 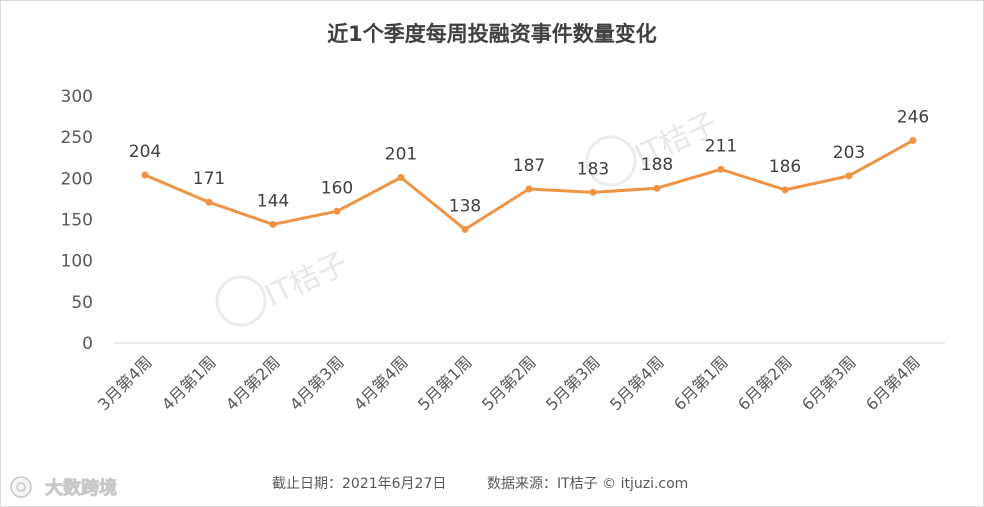 What do you see at coordinates (587, 484) in the screenshot?
I see `footer-source: 数据来源：IT桔子 © itjuzi.com` at bounding box center [587, 484].